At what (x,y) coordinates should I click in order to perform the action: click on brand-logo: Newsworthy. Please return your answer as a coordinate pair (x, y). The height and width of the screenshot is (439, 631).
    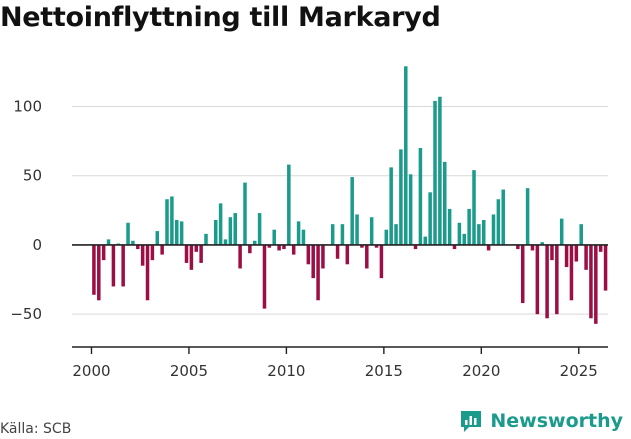
    Looking at the image, I should click on (540, 421).